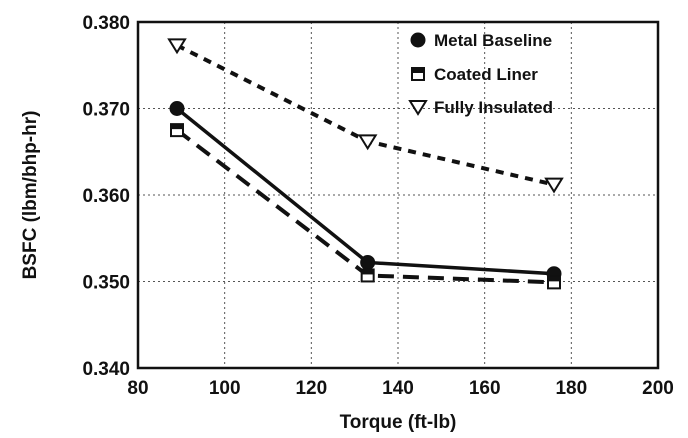 The image size is (688, 438). I want to click on x-tick-labels: 80 100 120 140 160 180 200, so click(400, 388).